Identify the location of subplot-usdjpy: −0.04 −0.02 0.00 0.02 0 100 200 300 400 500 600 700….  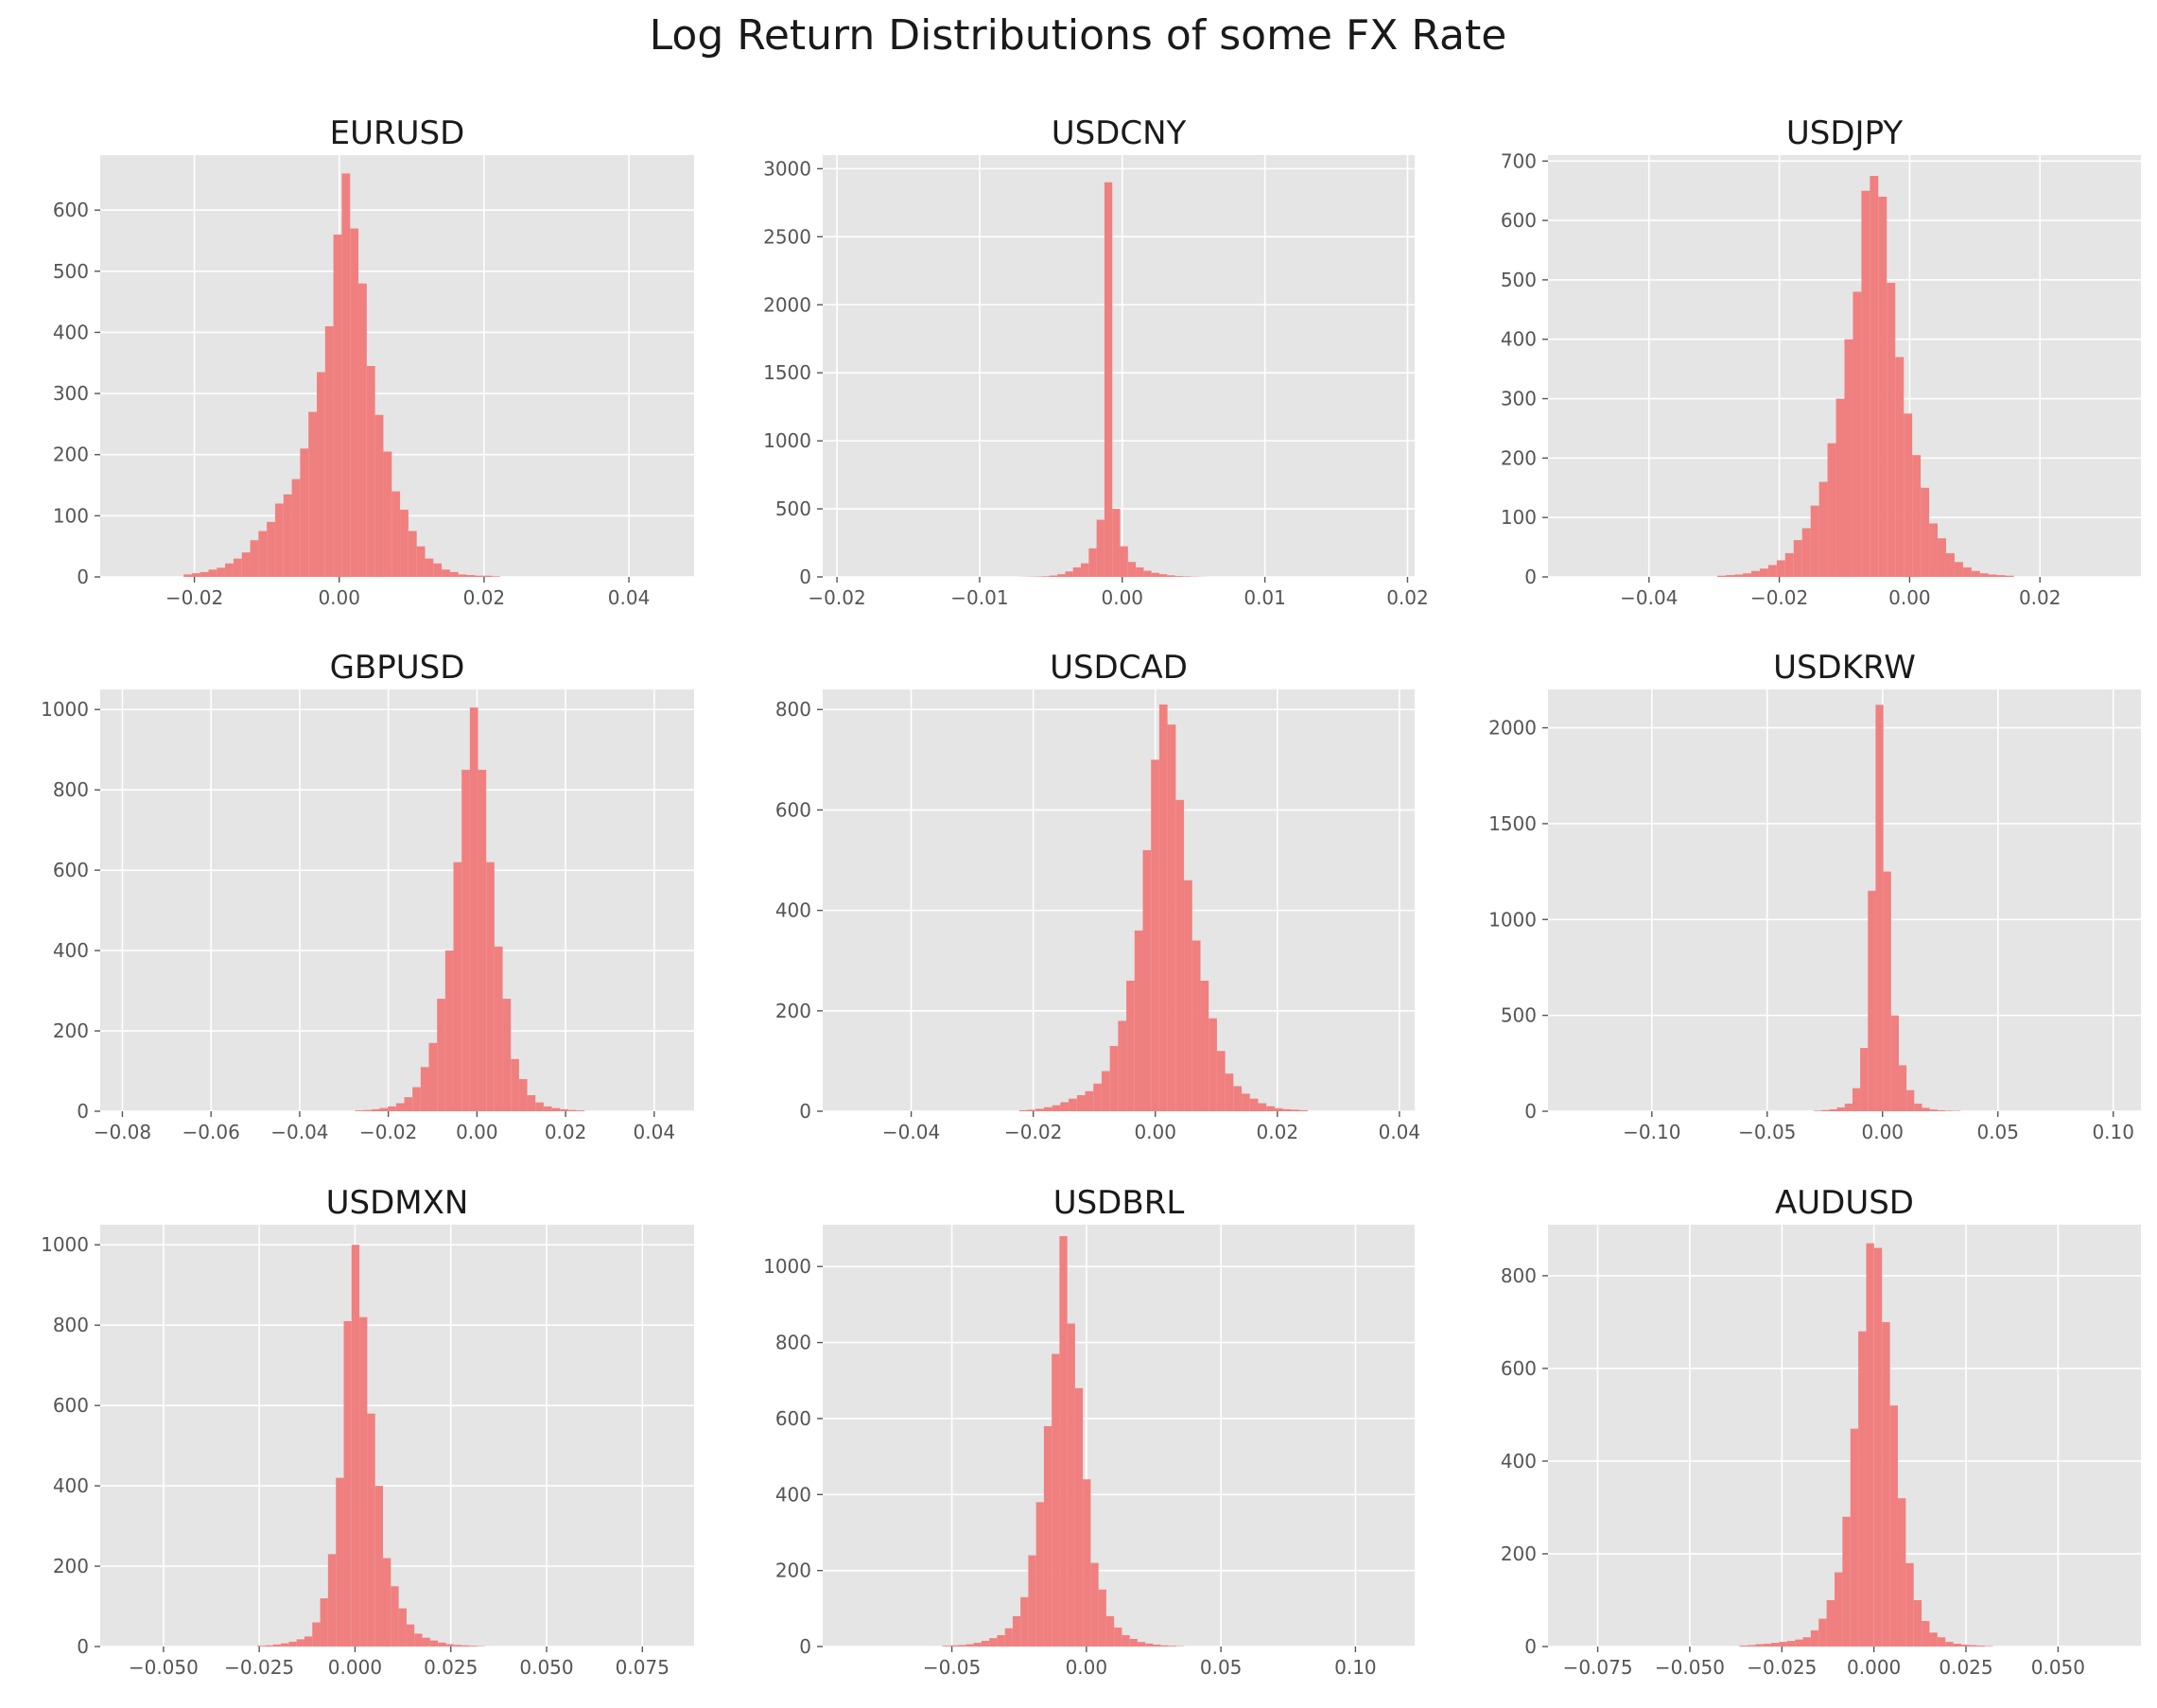
(1821, 361).